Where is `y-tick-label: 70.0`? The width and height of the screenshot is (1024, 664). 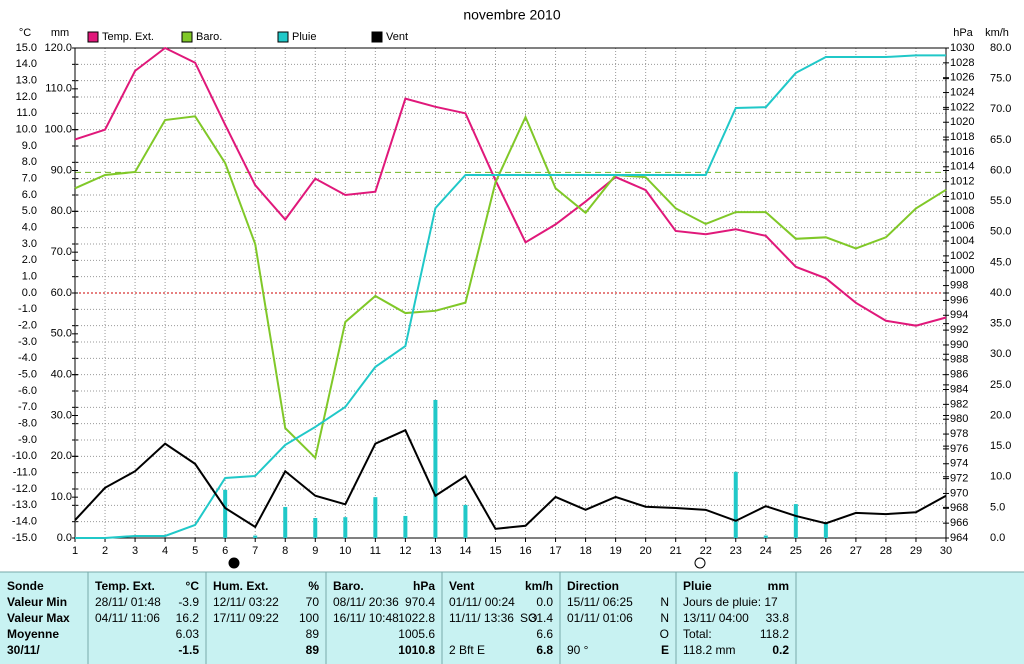 y-tick-label: 70.0 is located at coordinates (61, 252).